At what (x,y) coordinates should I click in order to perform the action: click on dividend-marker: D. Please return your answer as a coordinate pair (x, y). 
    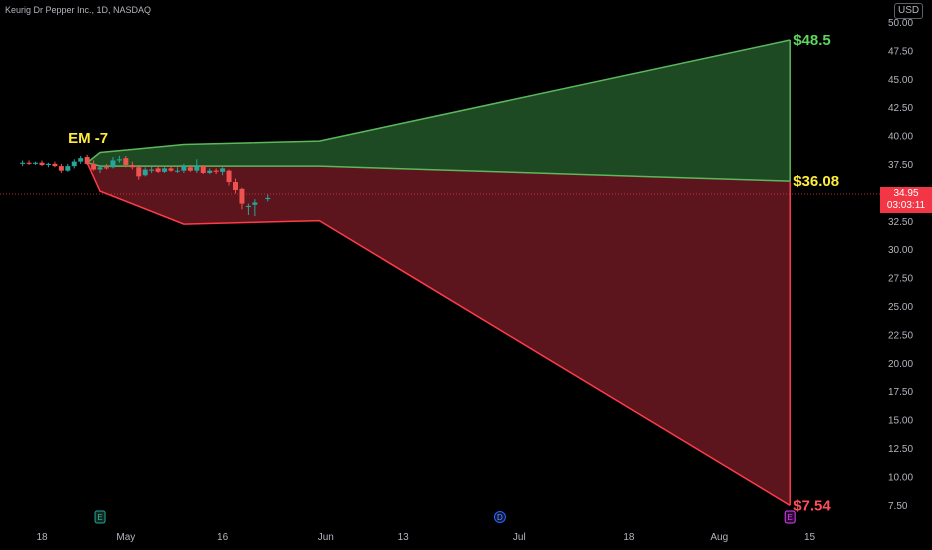
    Looking at the image, I should click on (499, 517).